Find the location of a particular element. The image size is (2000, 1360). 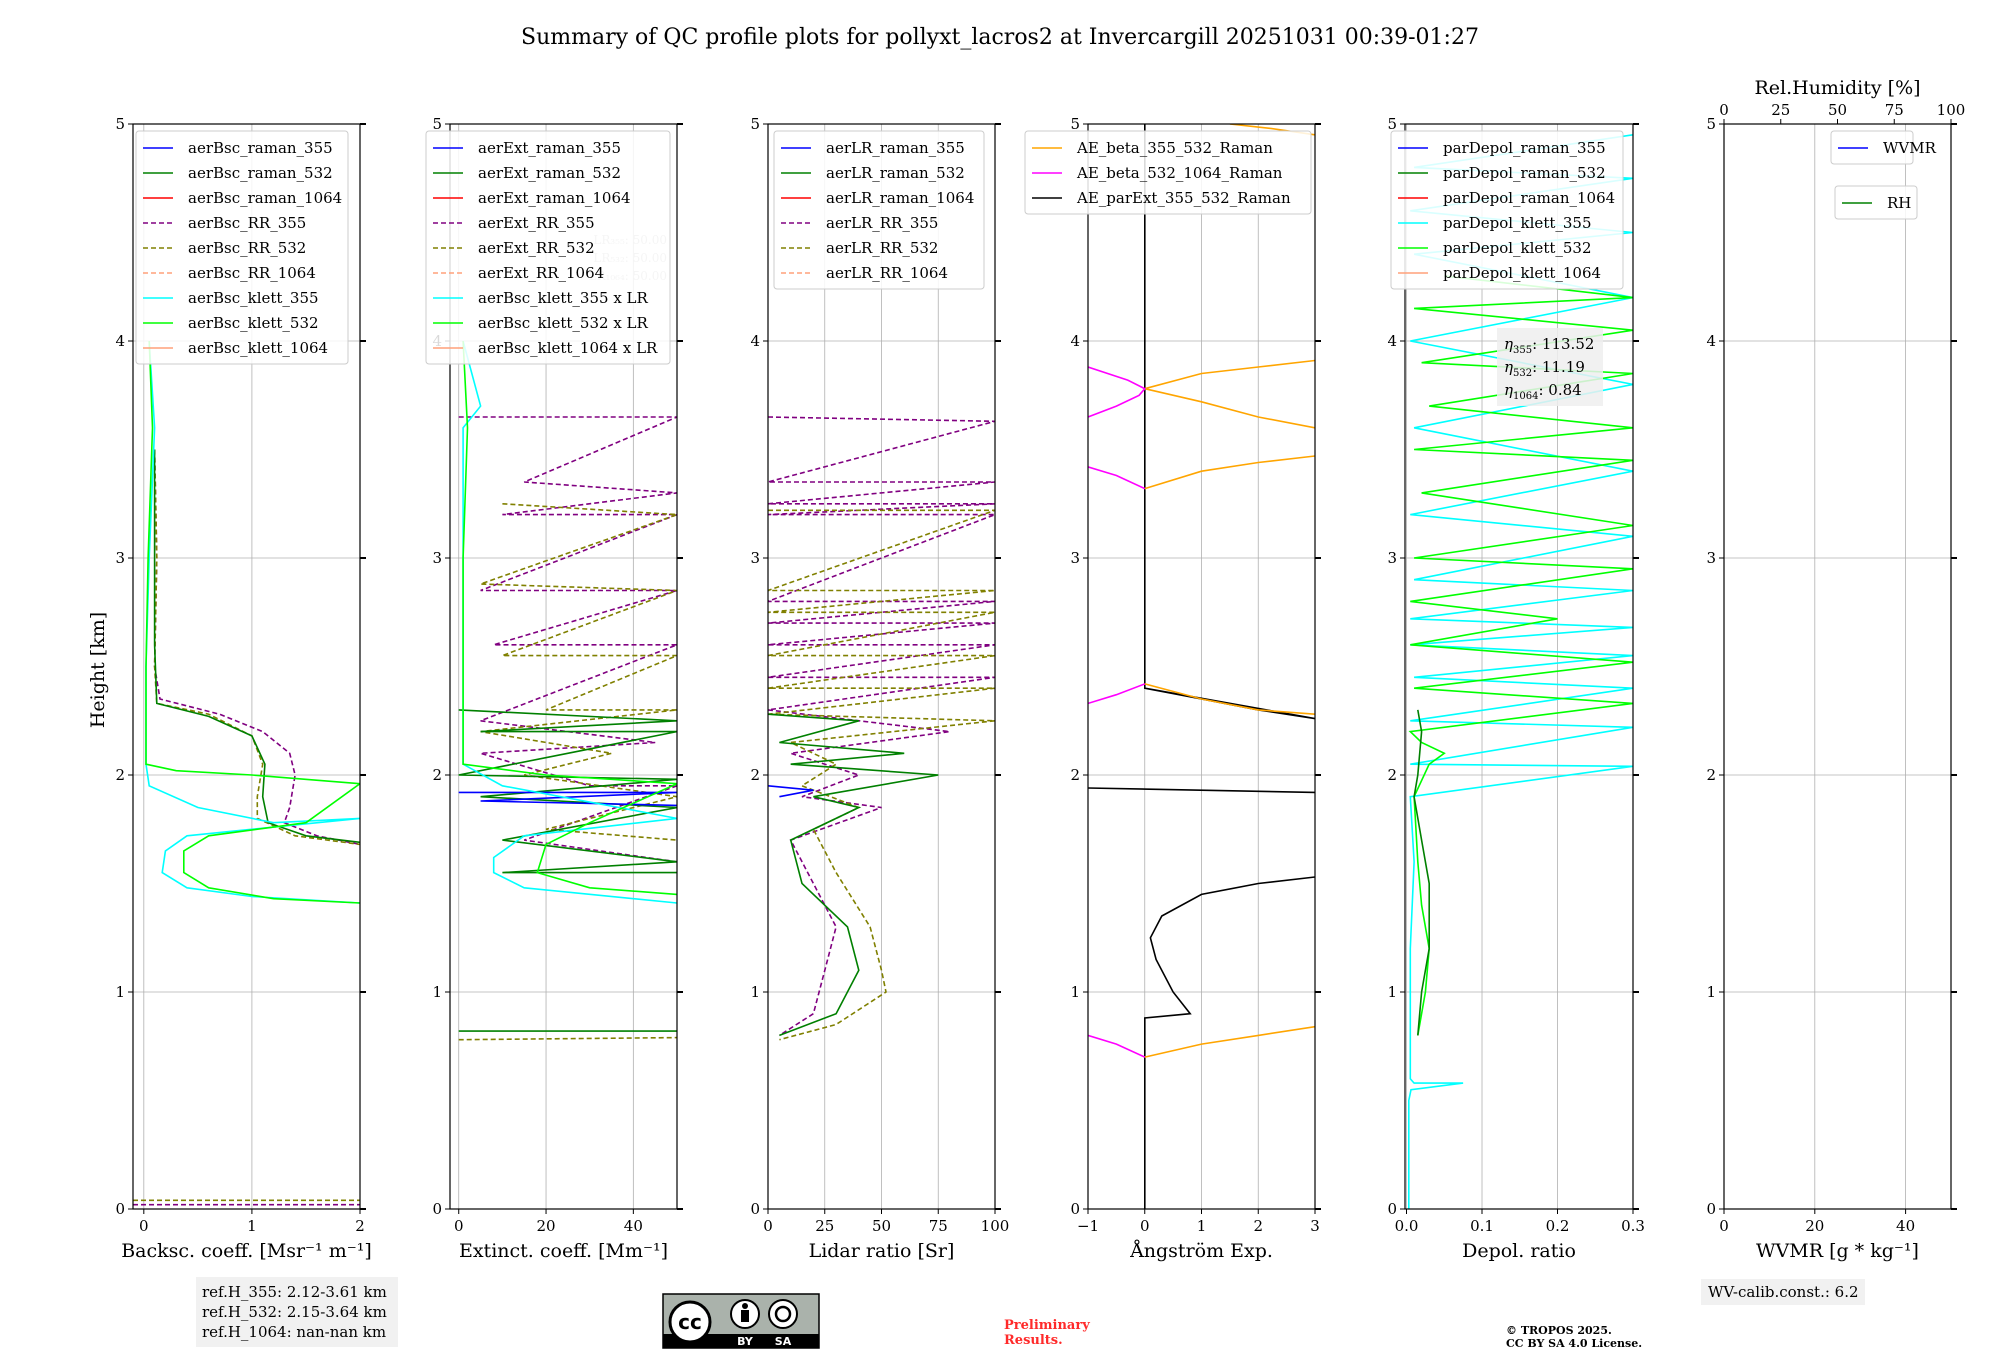

x-tick-label: 50 is located at coordinates (881, 1226).